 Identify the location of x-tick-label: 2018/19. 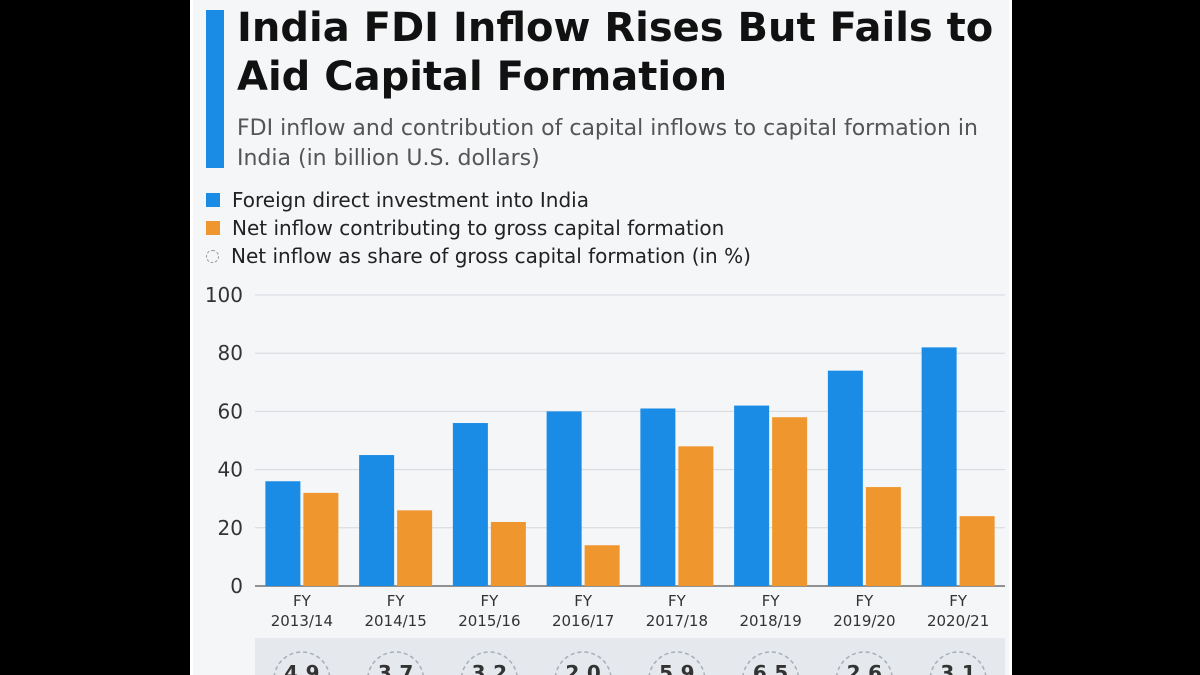
(770, 621).